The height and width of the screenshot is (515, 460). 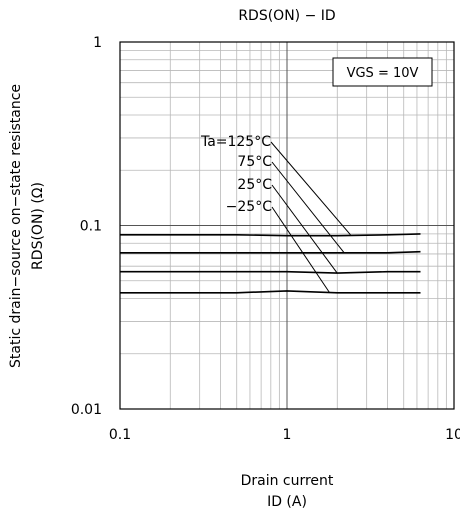 I want to click on condition-label: VGS = 10V, so click(x=383, y=73).